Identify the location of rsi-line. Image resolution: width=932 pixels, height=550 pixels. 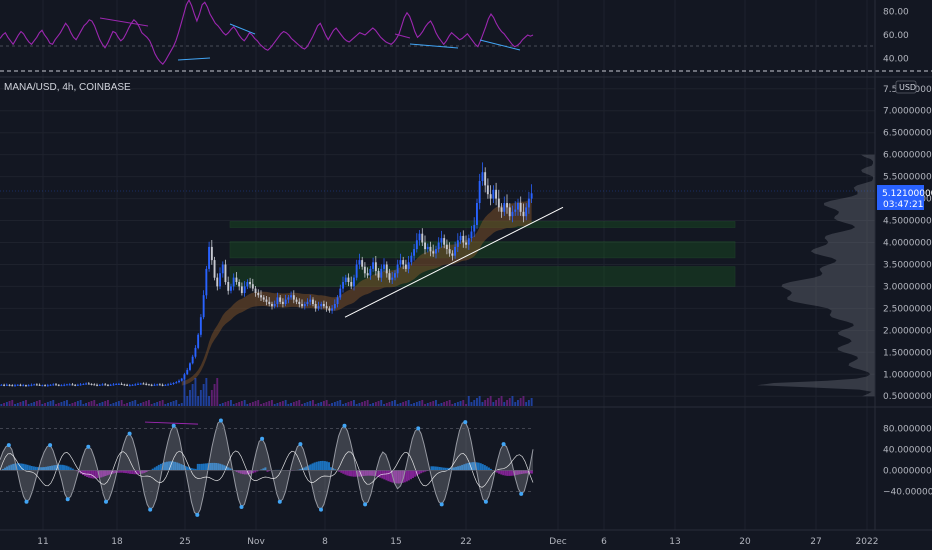
(267, 33).